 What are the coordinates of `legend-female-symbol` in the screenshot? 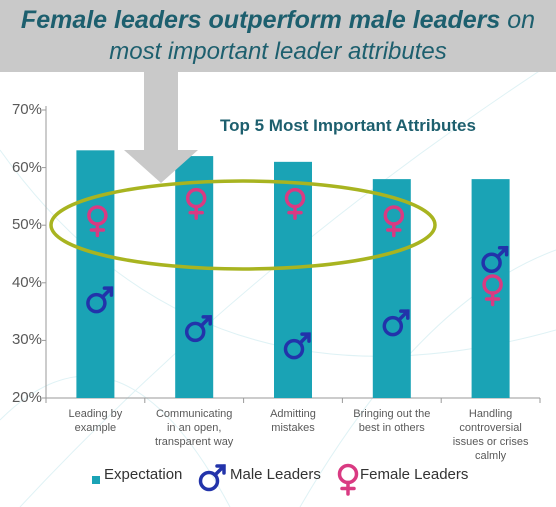 It's located at (348, 479).